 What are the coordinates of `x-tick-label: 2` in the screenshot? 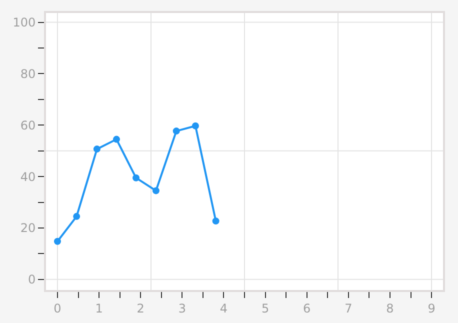 It's located at (140, 308).